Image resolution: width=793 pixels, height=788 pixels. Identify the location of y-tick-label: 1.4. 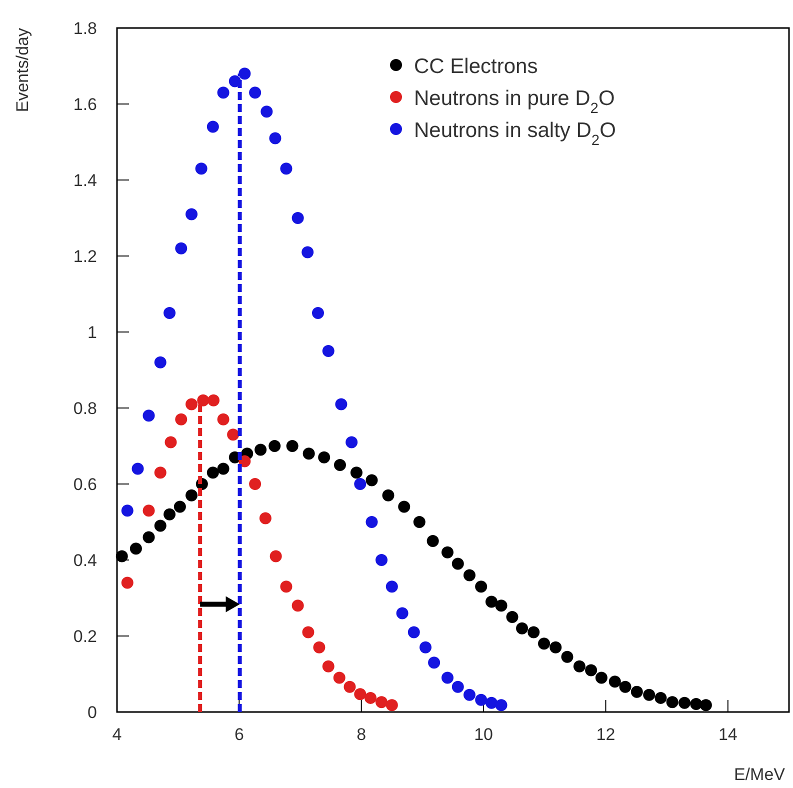
(85, 180).